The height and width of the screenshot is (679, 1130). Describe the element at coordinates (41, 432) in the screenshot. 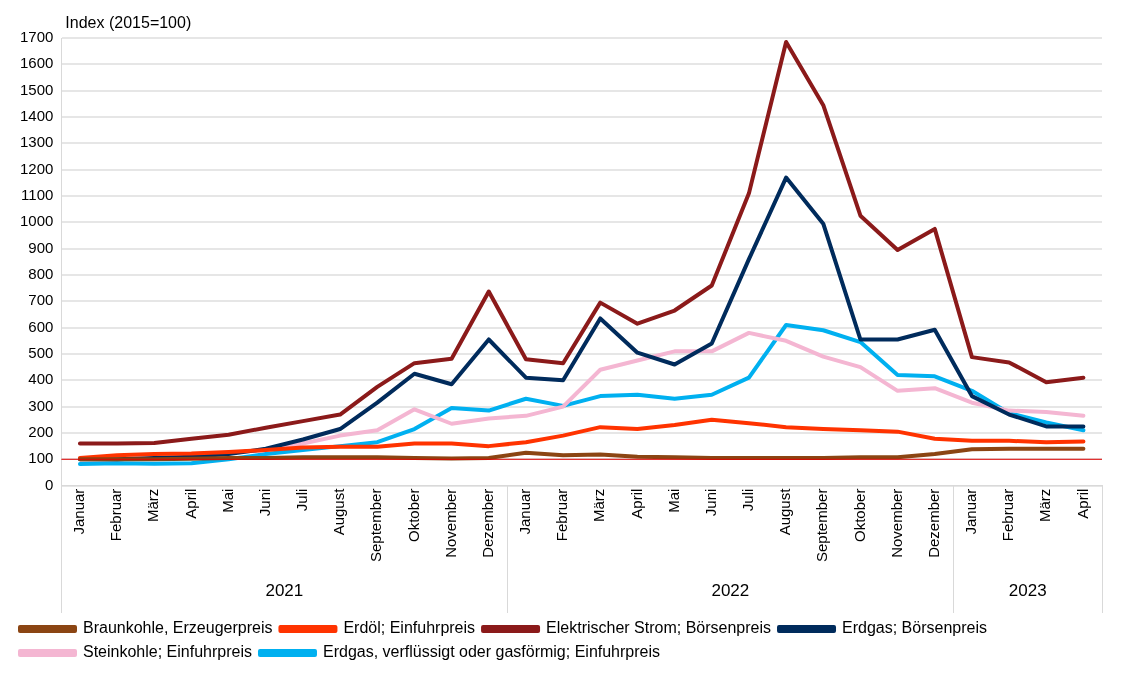

I see `y-tick-label: 200` at that location.